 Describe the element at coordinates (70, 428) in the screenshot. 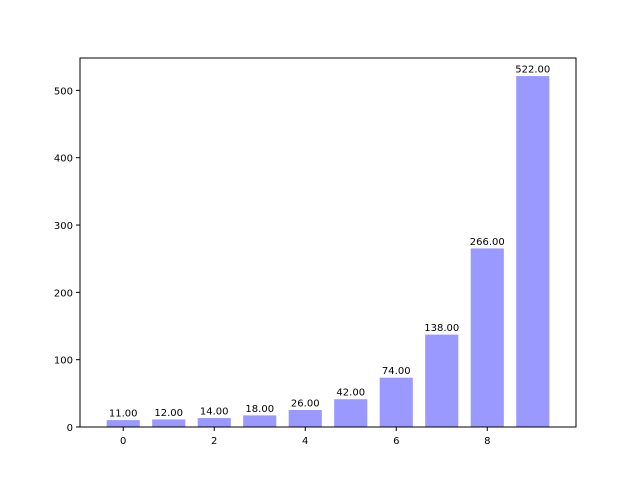

I see `y-tick-label-0: 0` at that location.